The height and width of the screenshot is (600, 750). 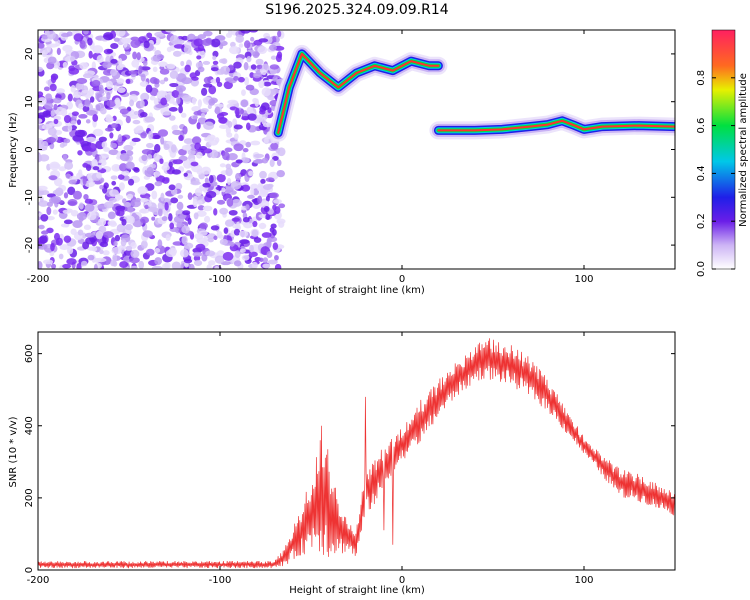 What do you see at coordinates (38, 580) in the screenshot?
I see `snr-xtick-label: -200` at bounding box center [38, 580].